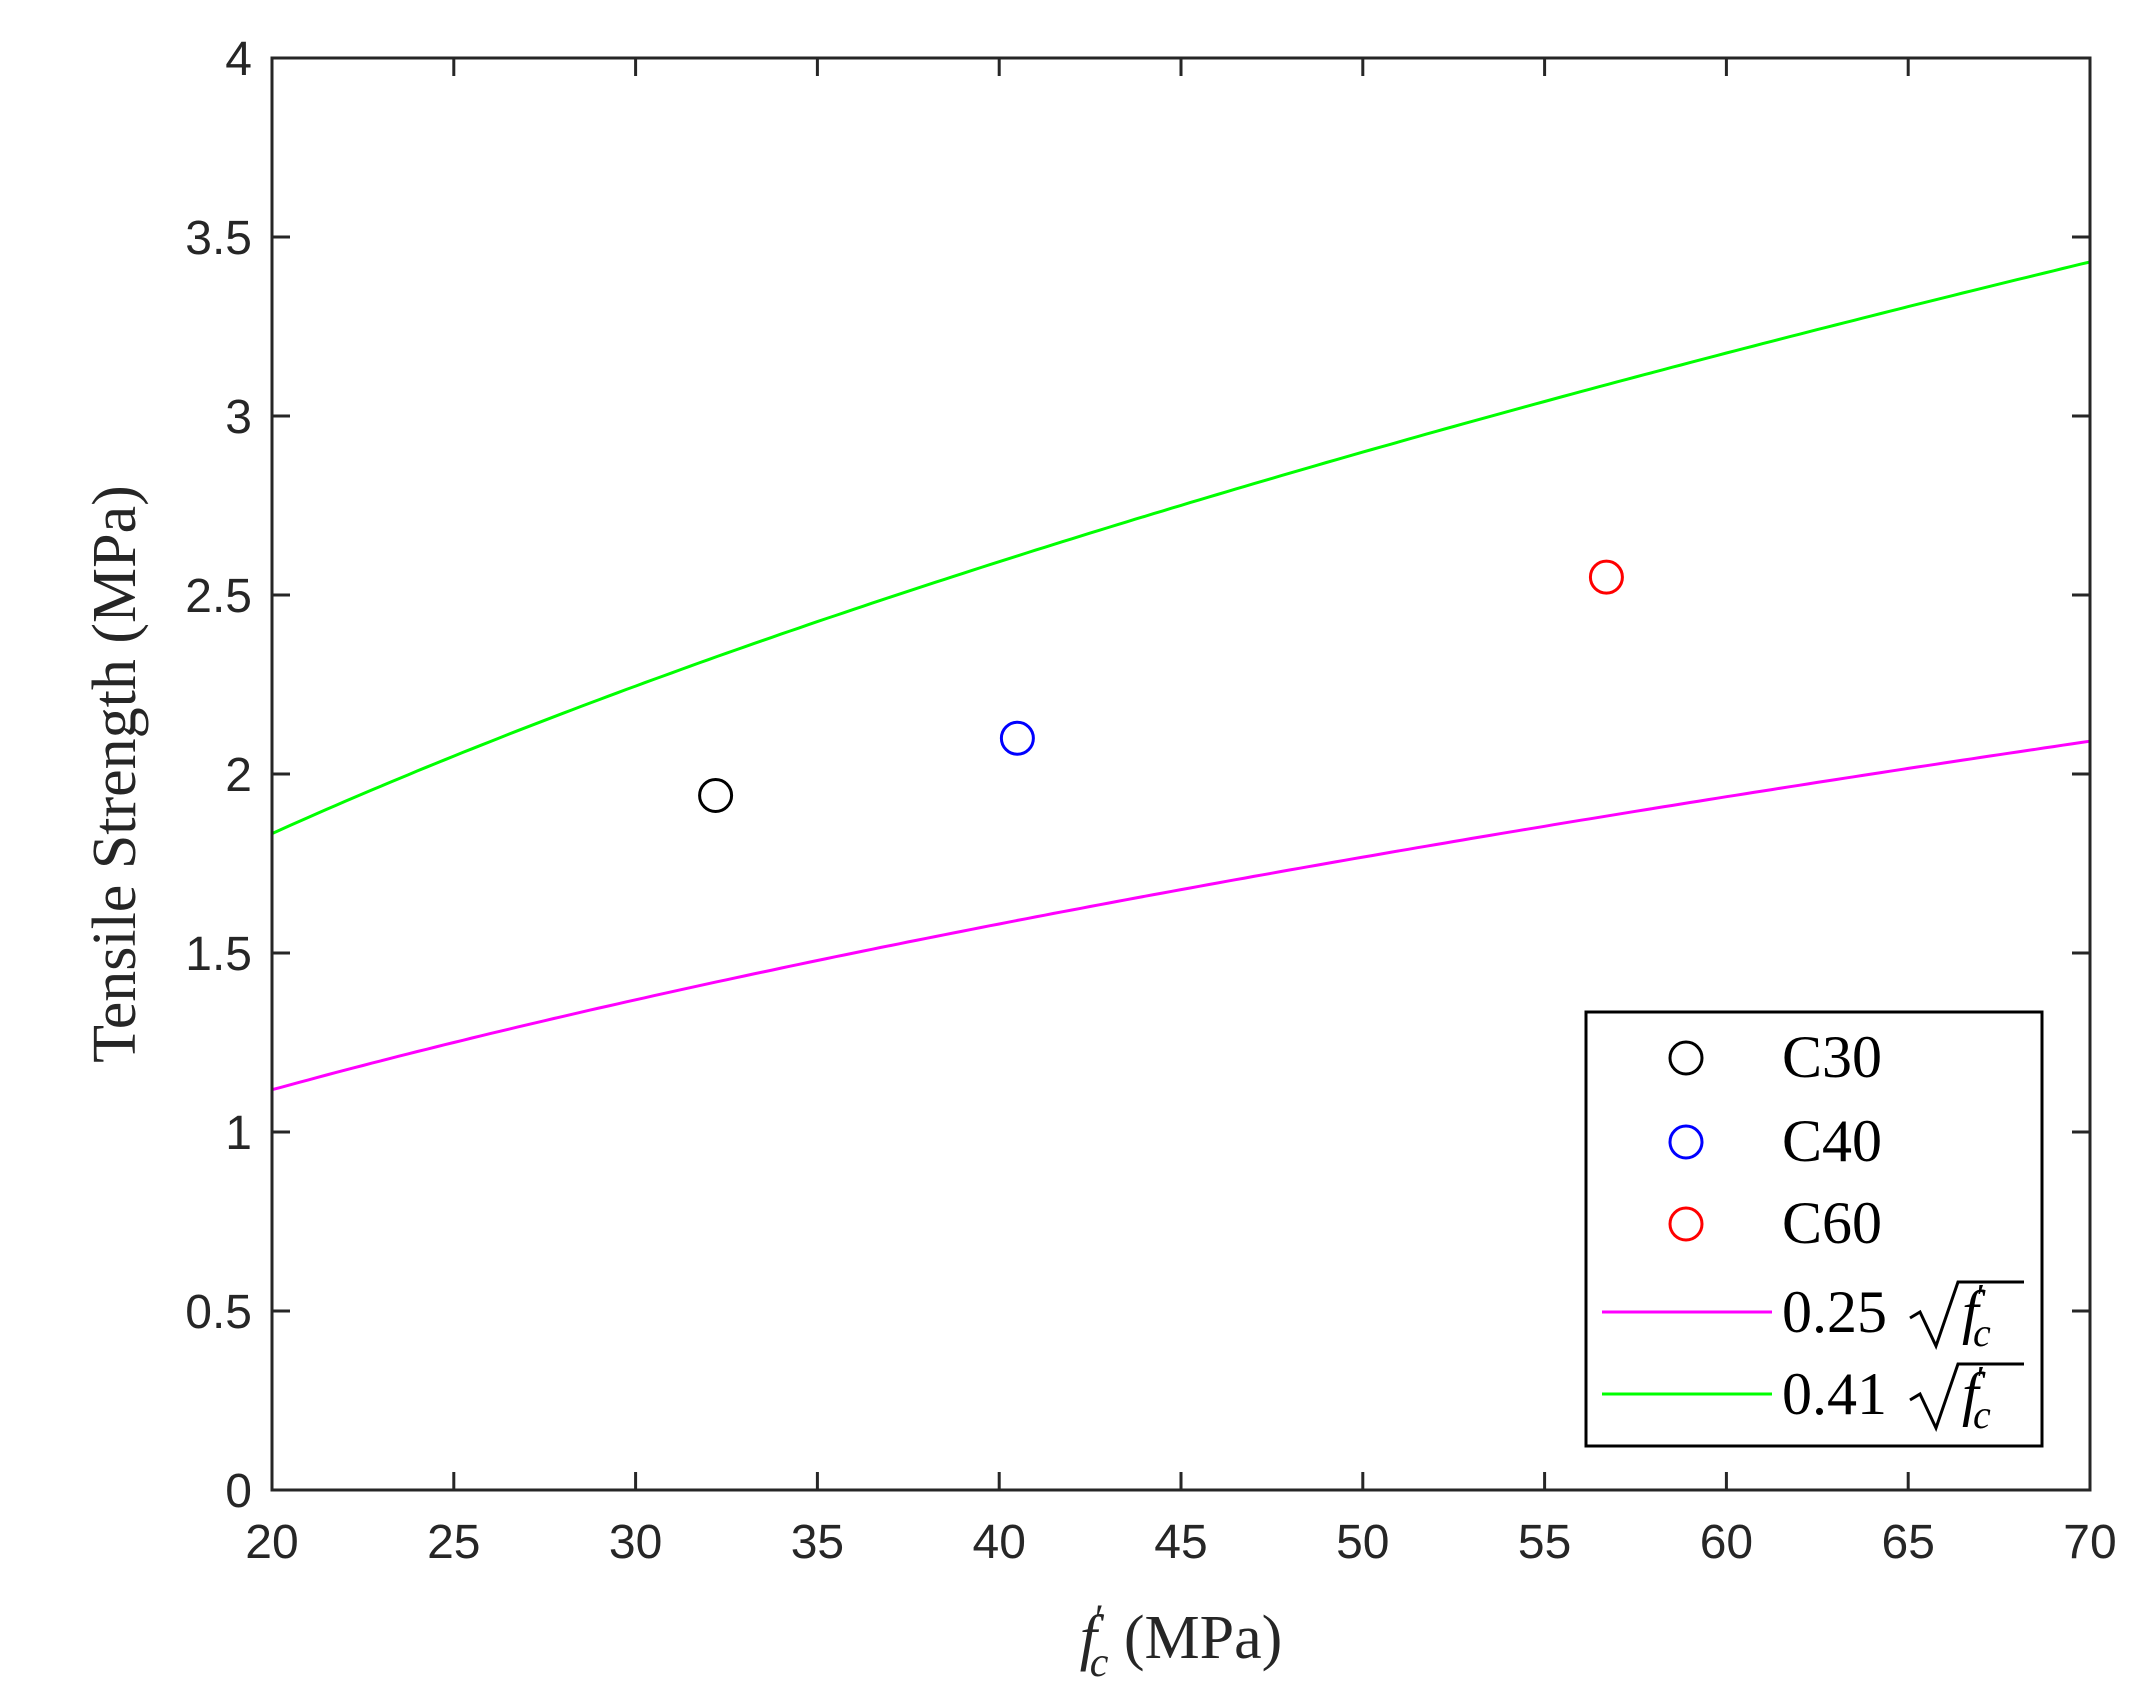 This screenshot has width=2150, height=1703. Describe the element at coordinates (1908, 1542) in the screenshot. I see `x-tick-label: 65` at that location.